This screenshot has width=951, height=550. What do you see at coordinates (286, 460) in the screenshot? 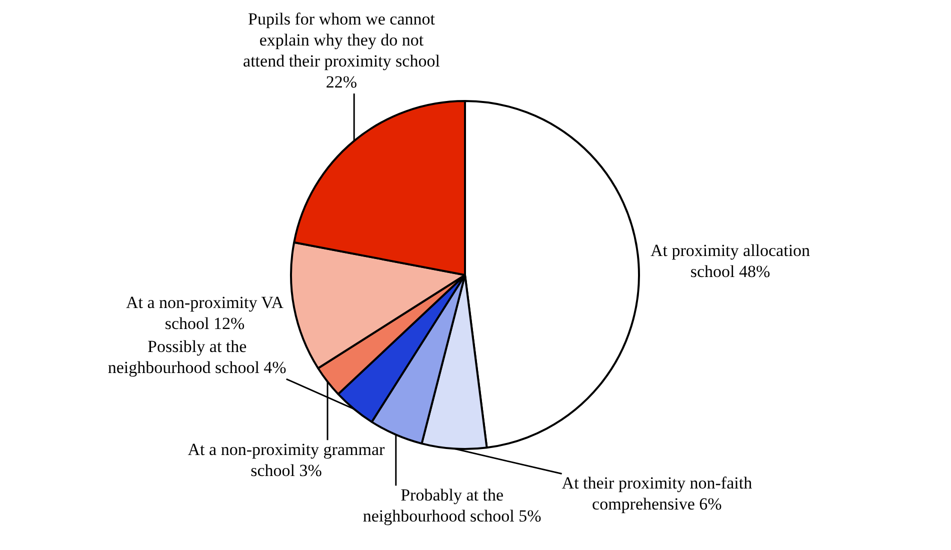
I see `slice-label: At a non-proximity grammar school 3%` at bounding box center [286, 460].